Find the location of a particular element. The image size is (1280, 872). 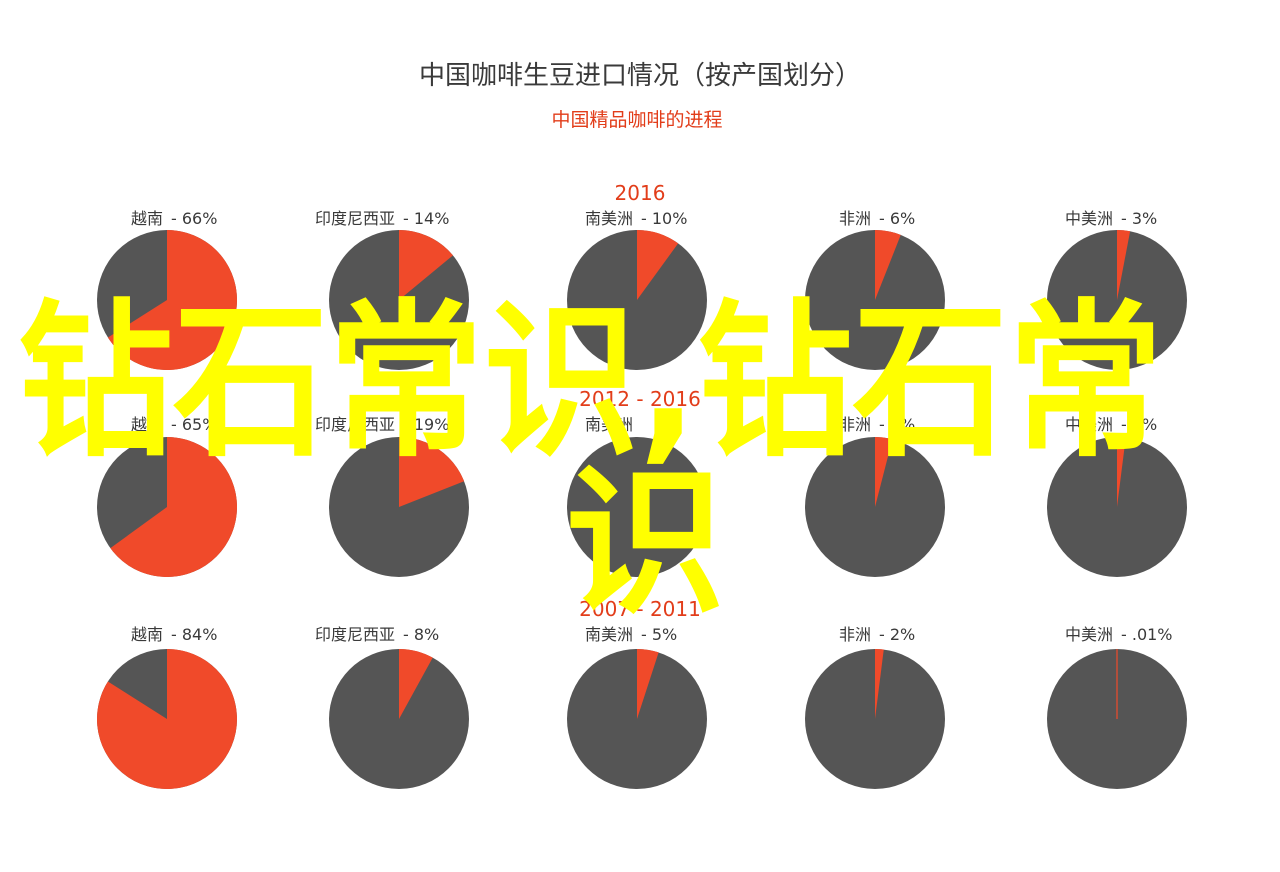

panel-title: 2012 - 2016 is located at coordinates (640, 399).